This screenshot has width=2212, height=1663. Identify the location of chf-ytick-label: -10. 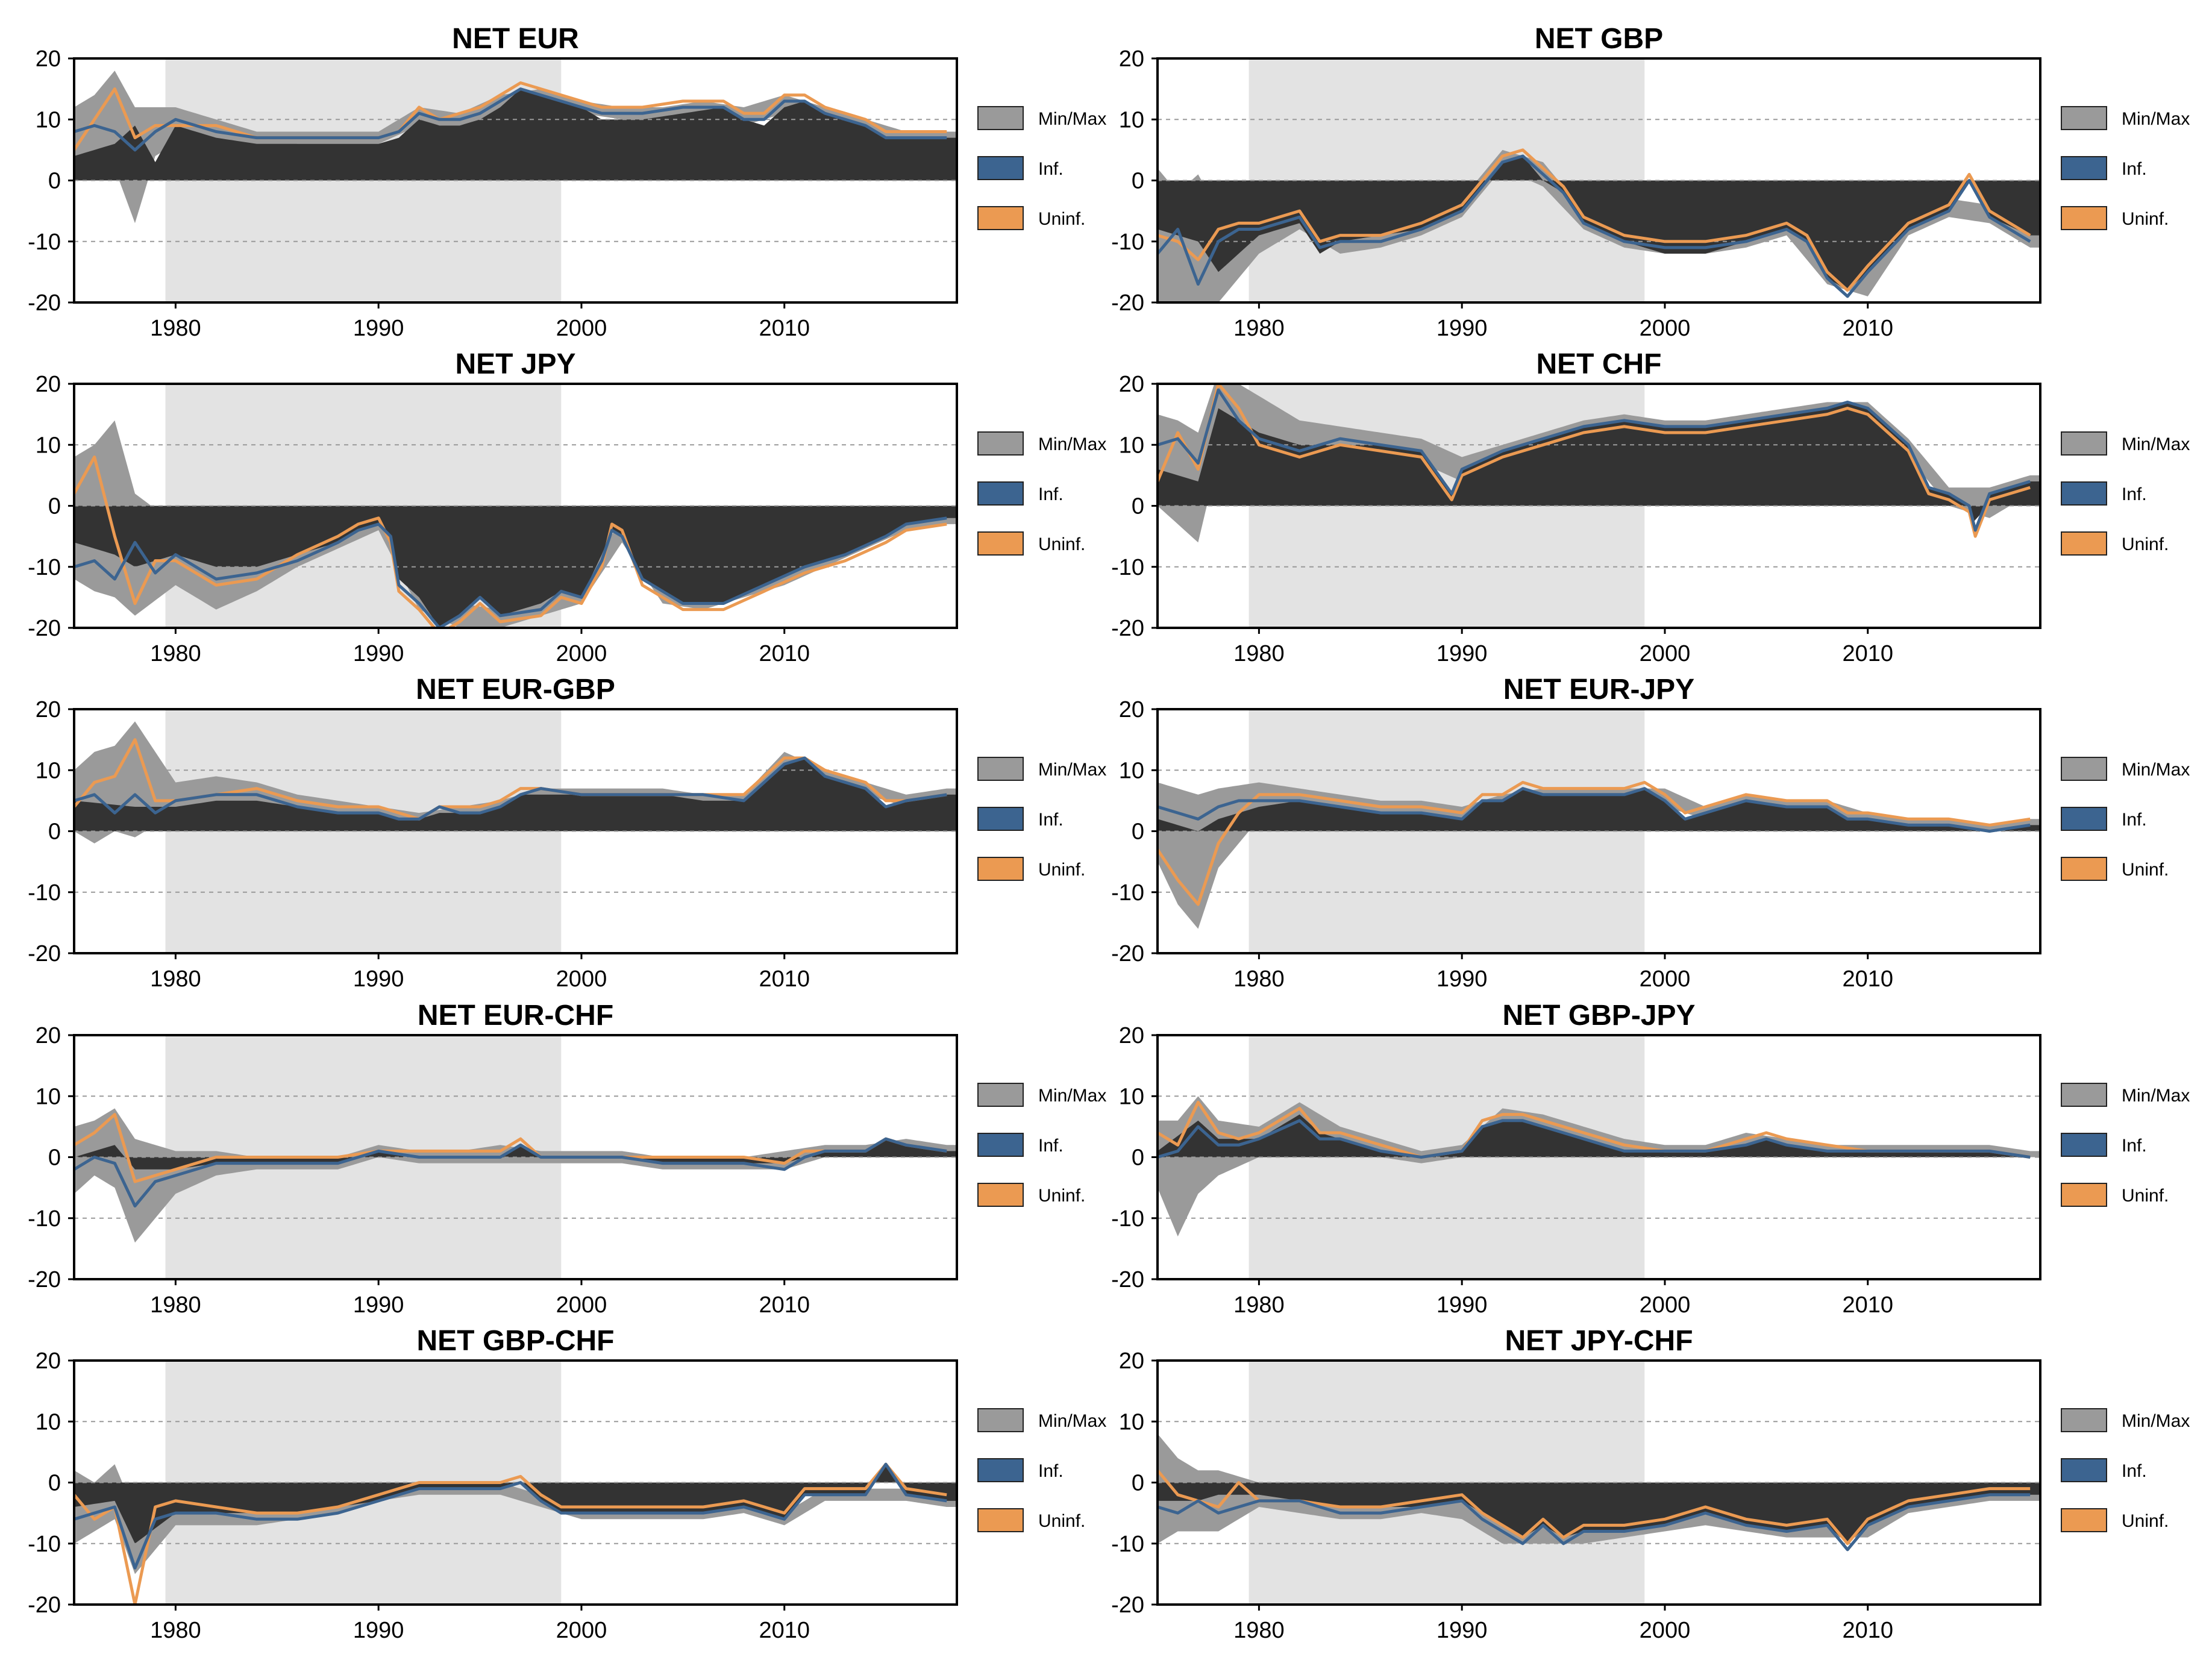
(1127, 567).